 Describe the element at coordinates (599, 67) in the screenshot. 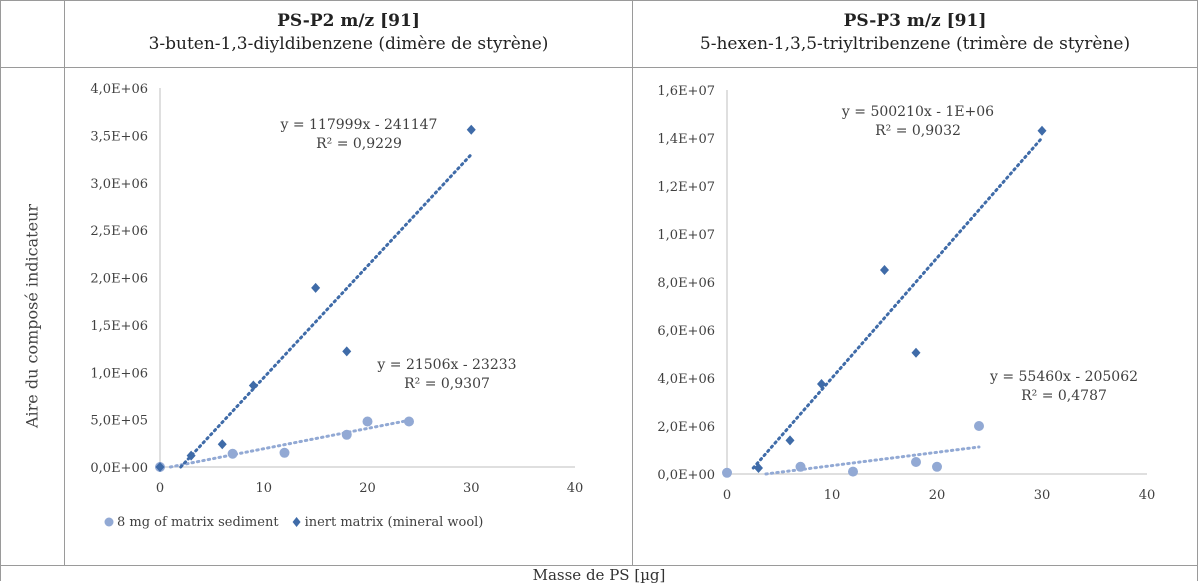

I see `table-row-divider-header` at that location.